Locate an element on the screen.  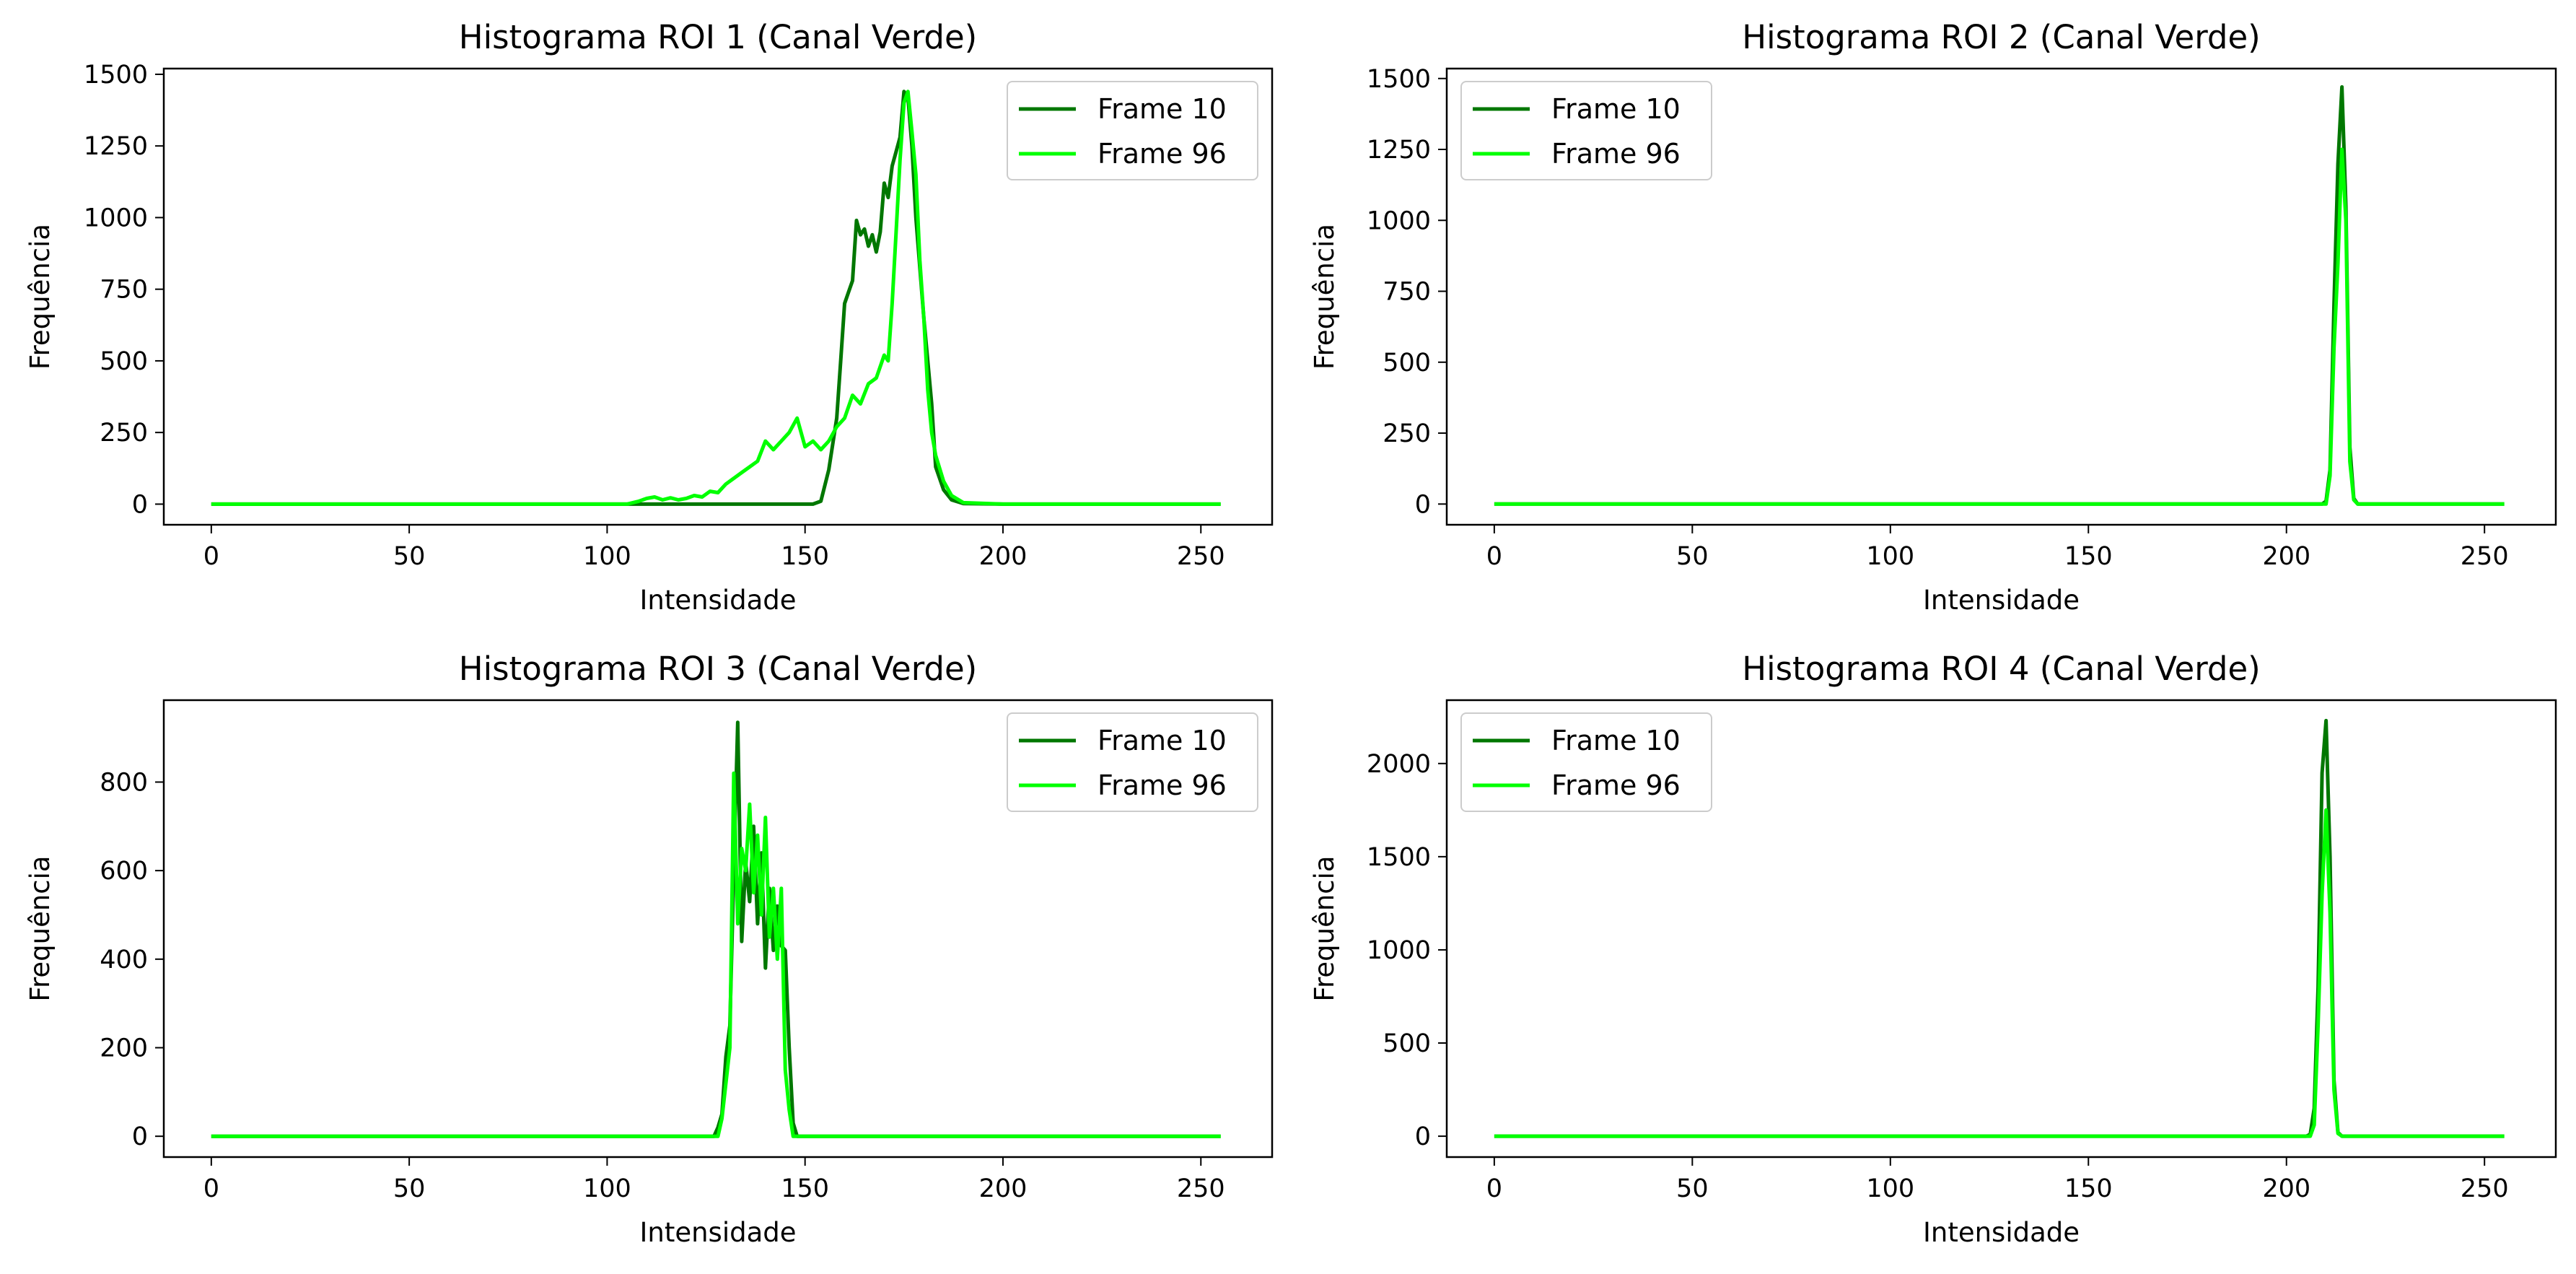
y-tick-label: 200 is located at coordinates (124, 1048).